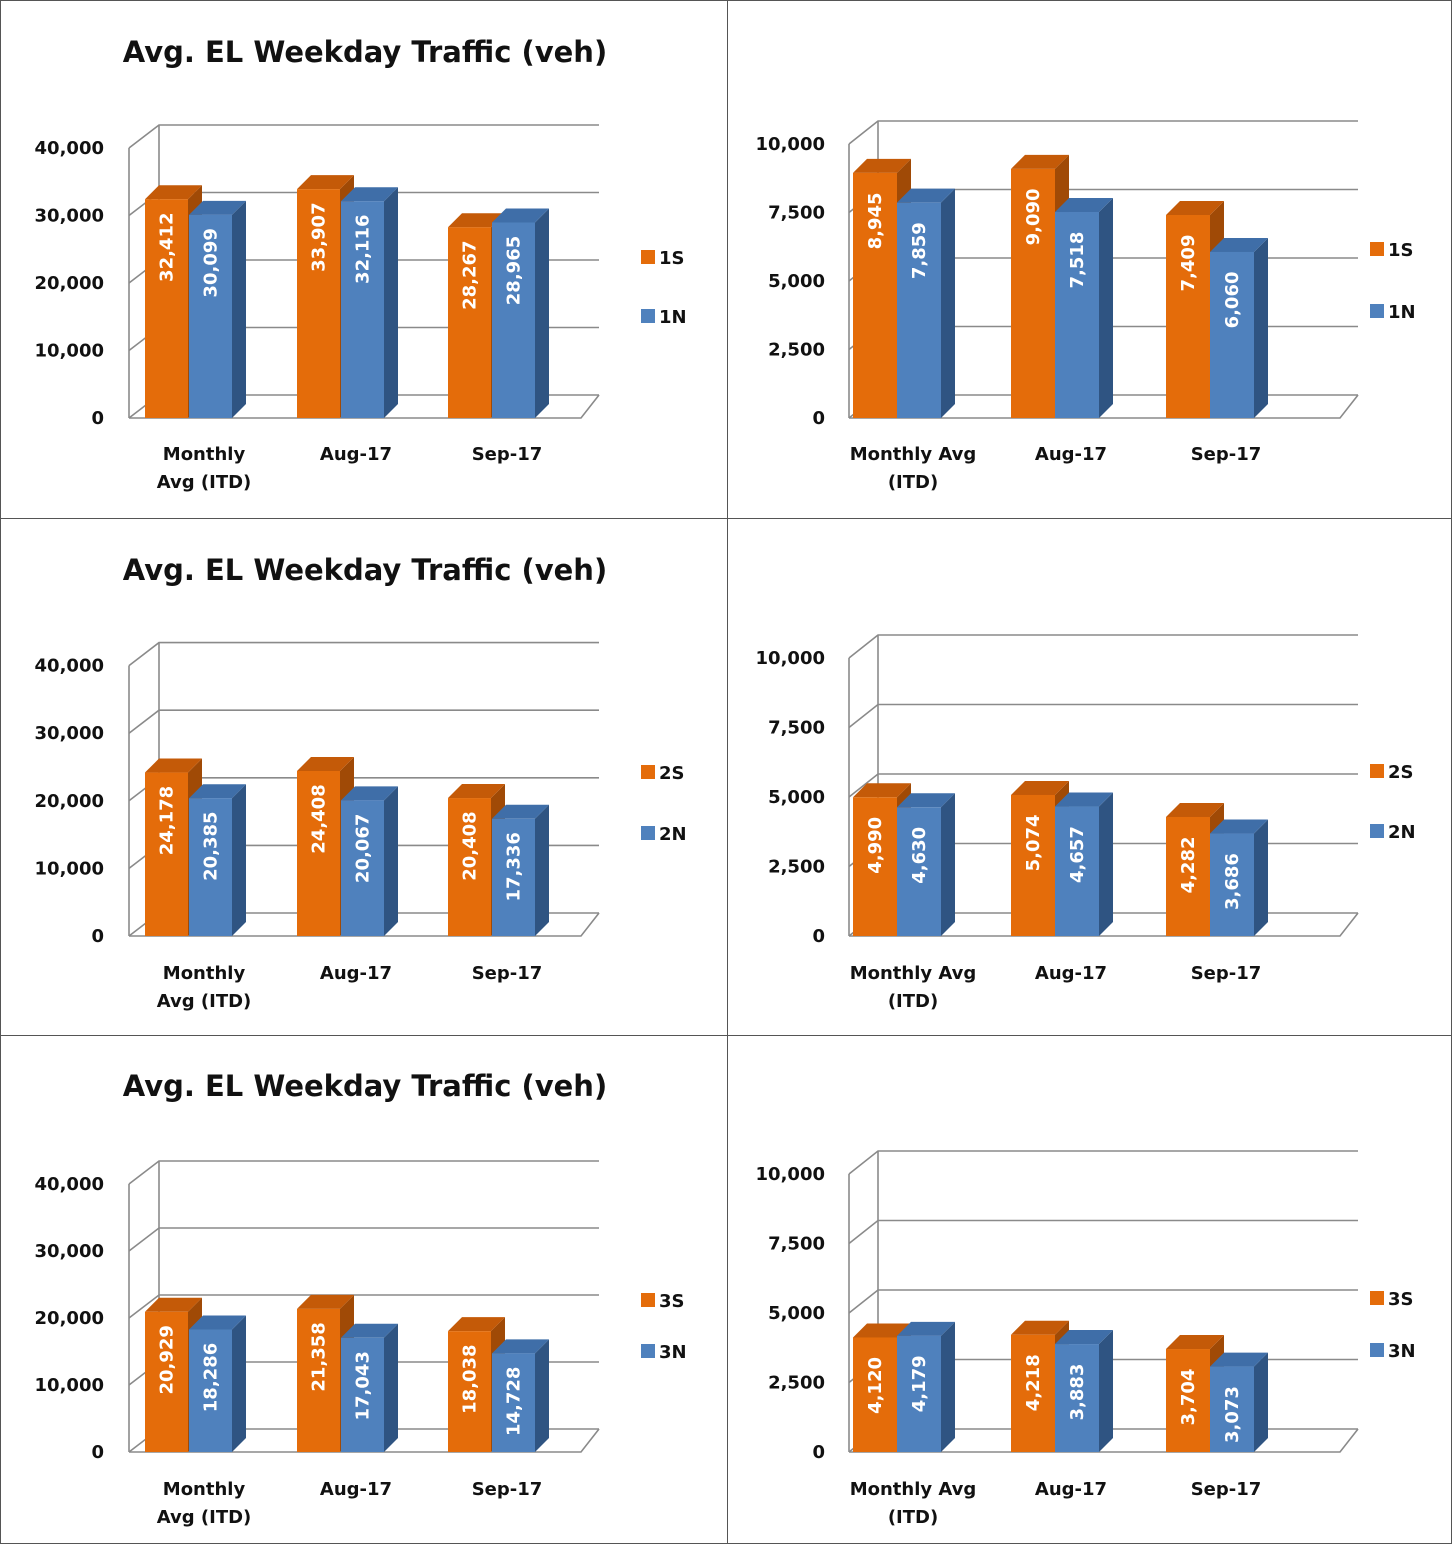 The height and width of the screenshot is (1545, 1452). I want to click on legend-label: 3S, so click(672, 1301).